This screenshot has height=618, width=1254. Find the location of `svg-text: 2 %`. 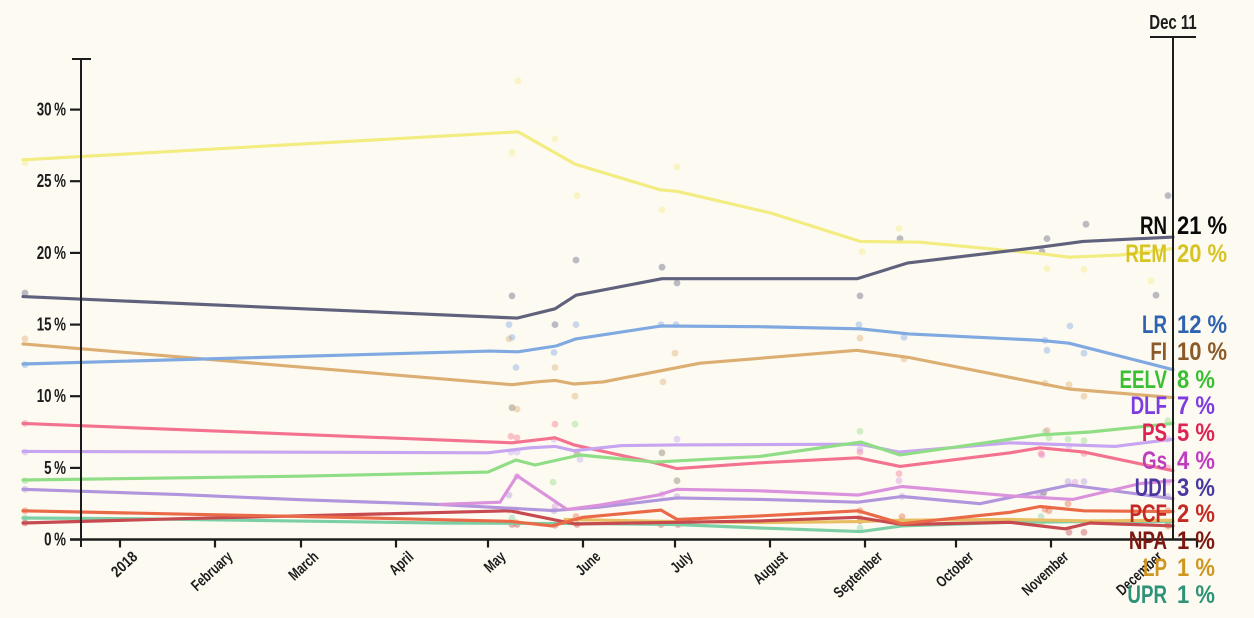

svg-text: 2 % is located at coordinates (1196, 514).